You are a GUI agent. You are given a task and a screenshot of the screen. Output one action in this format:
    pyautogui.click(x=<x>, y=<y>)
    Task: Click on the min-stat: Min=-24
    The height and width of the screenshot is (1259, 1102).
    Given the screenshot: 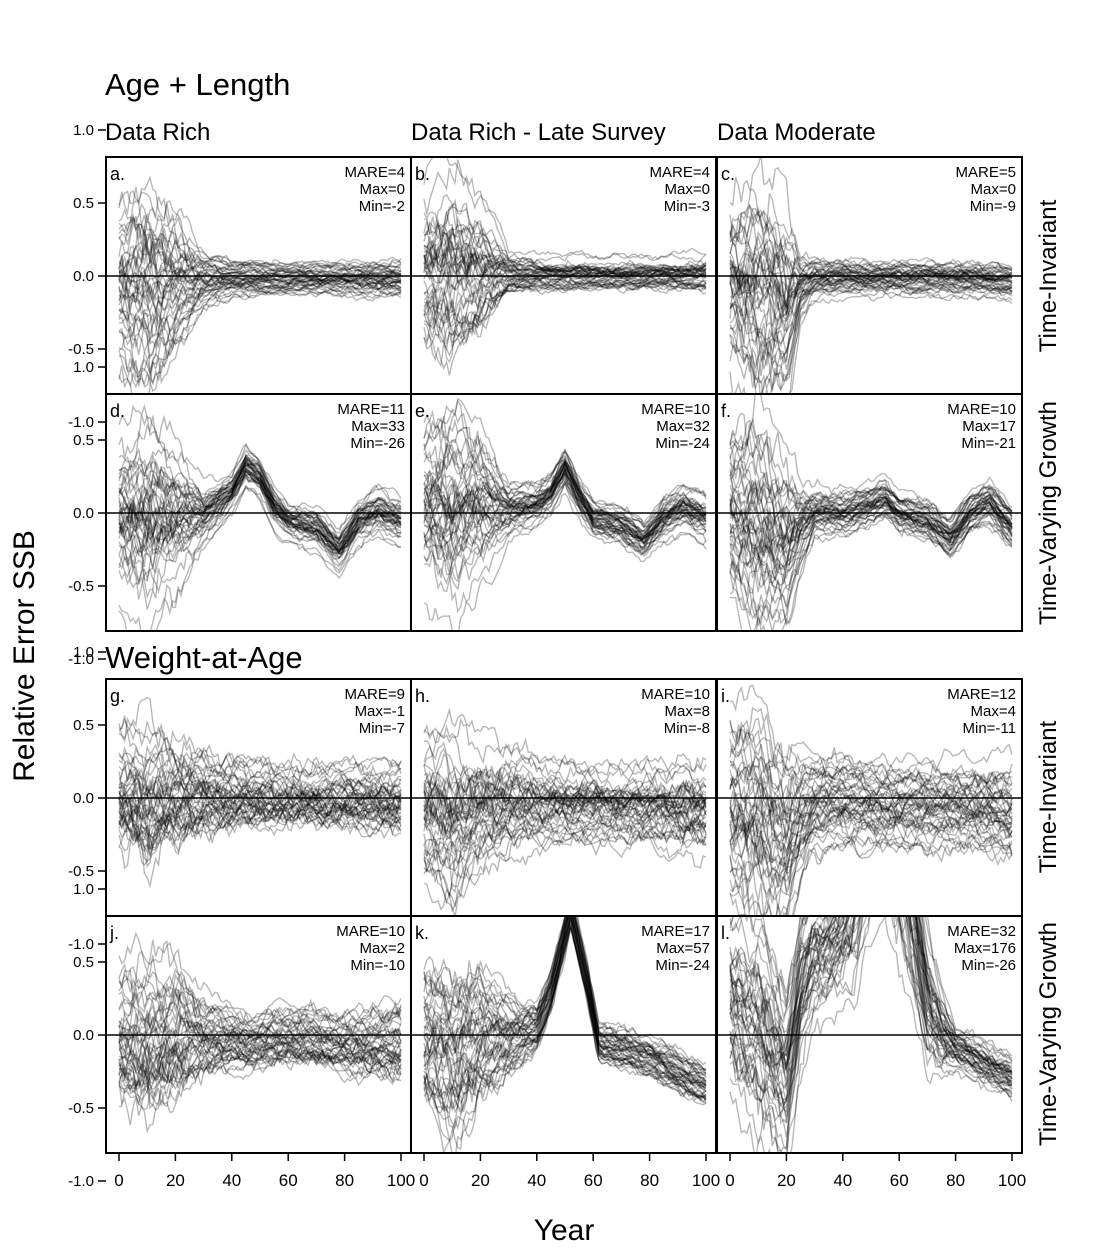 What is the action you would take?
    pyautogui.click(x=682, y=443)
    